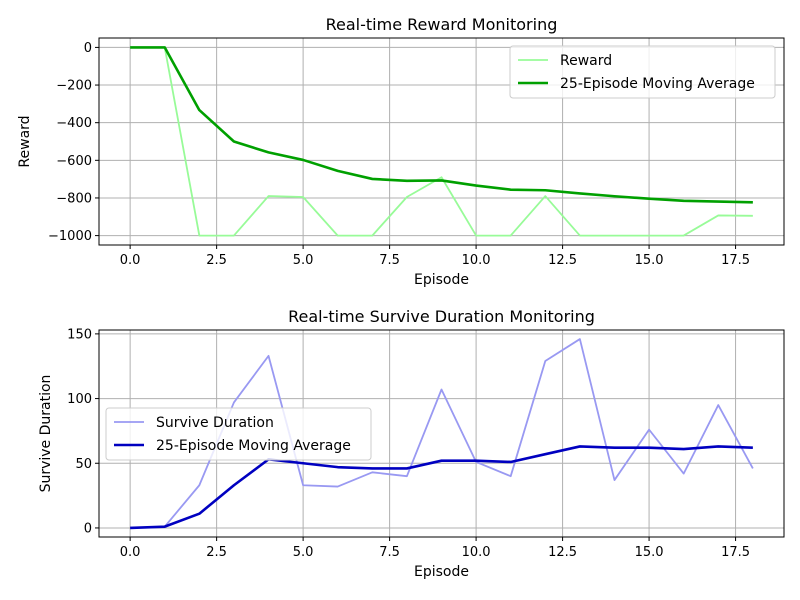 This screenshot has width=800, height=600. Describe the element at coordinates (215, 423) in the screenshot. I see `legend-label: Survive Duration` at that location.